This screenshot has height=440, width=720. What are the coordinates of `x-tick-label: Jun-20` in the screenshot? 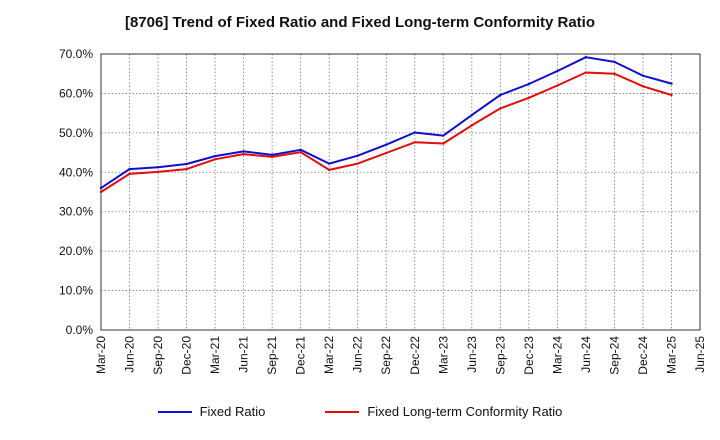 It's located at (130, 354).